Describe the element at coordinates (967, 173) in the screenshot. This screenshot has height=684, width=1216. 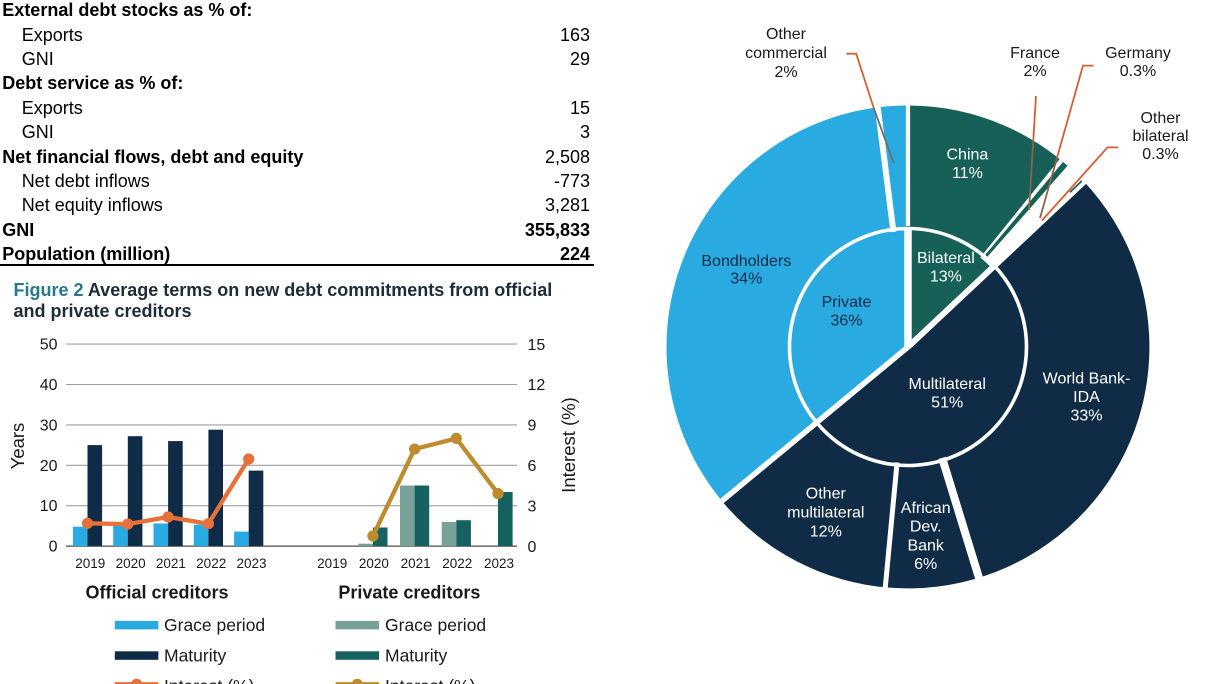
I see `svg-text: 11%` at that location.